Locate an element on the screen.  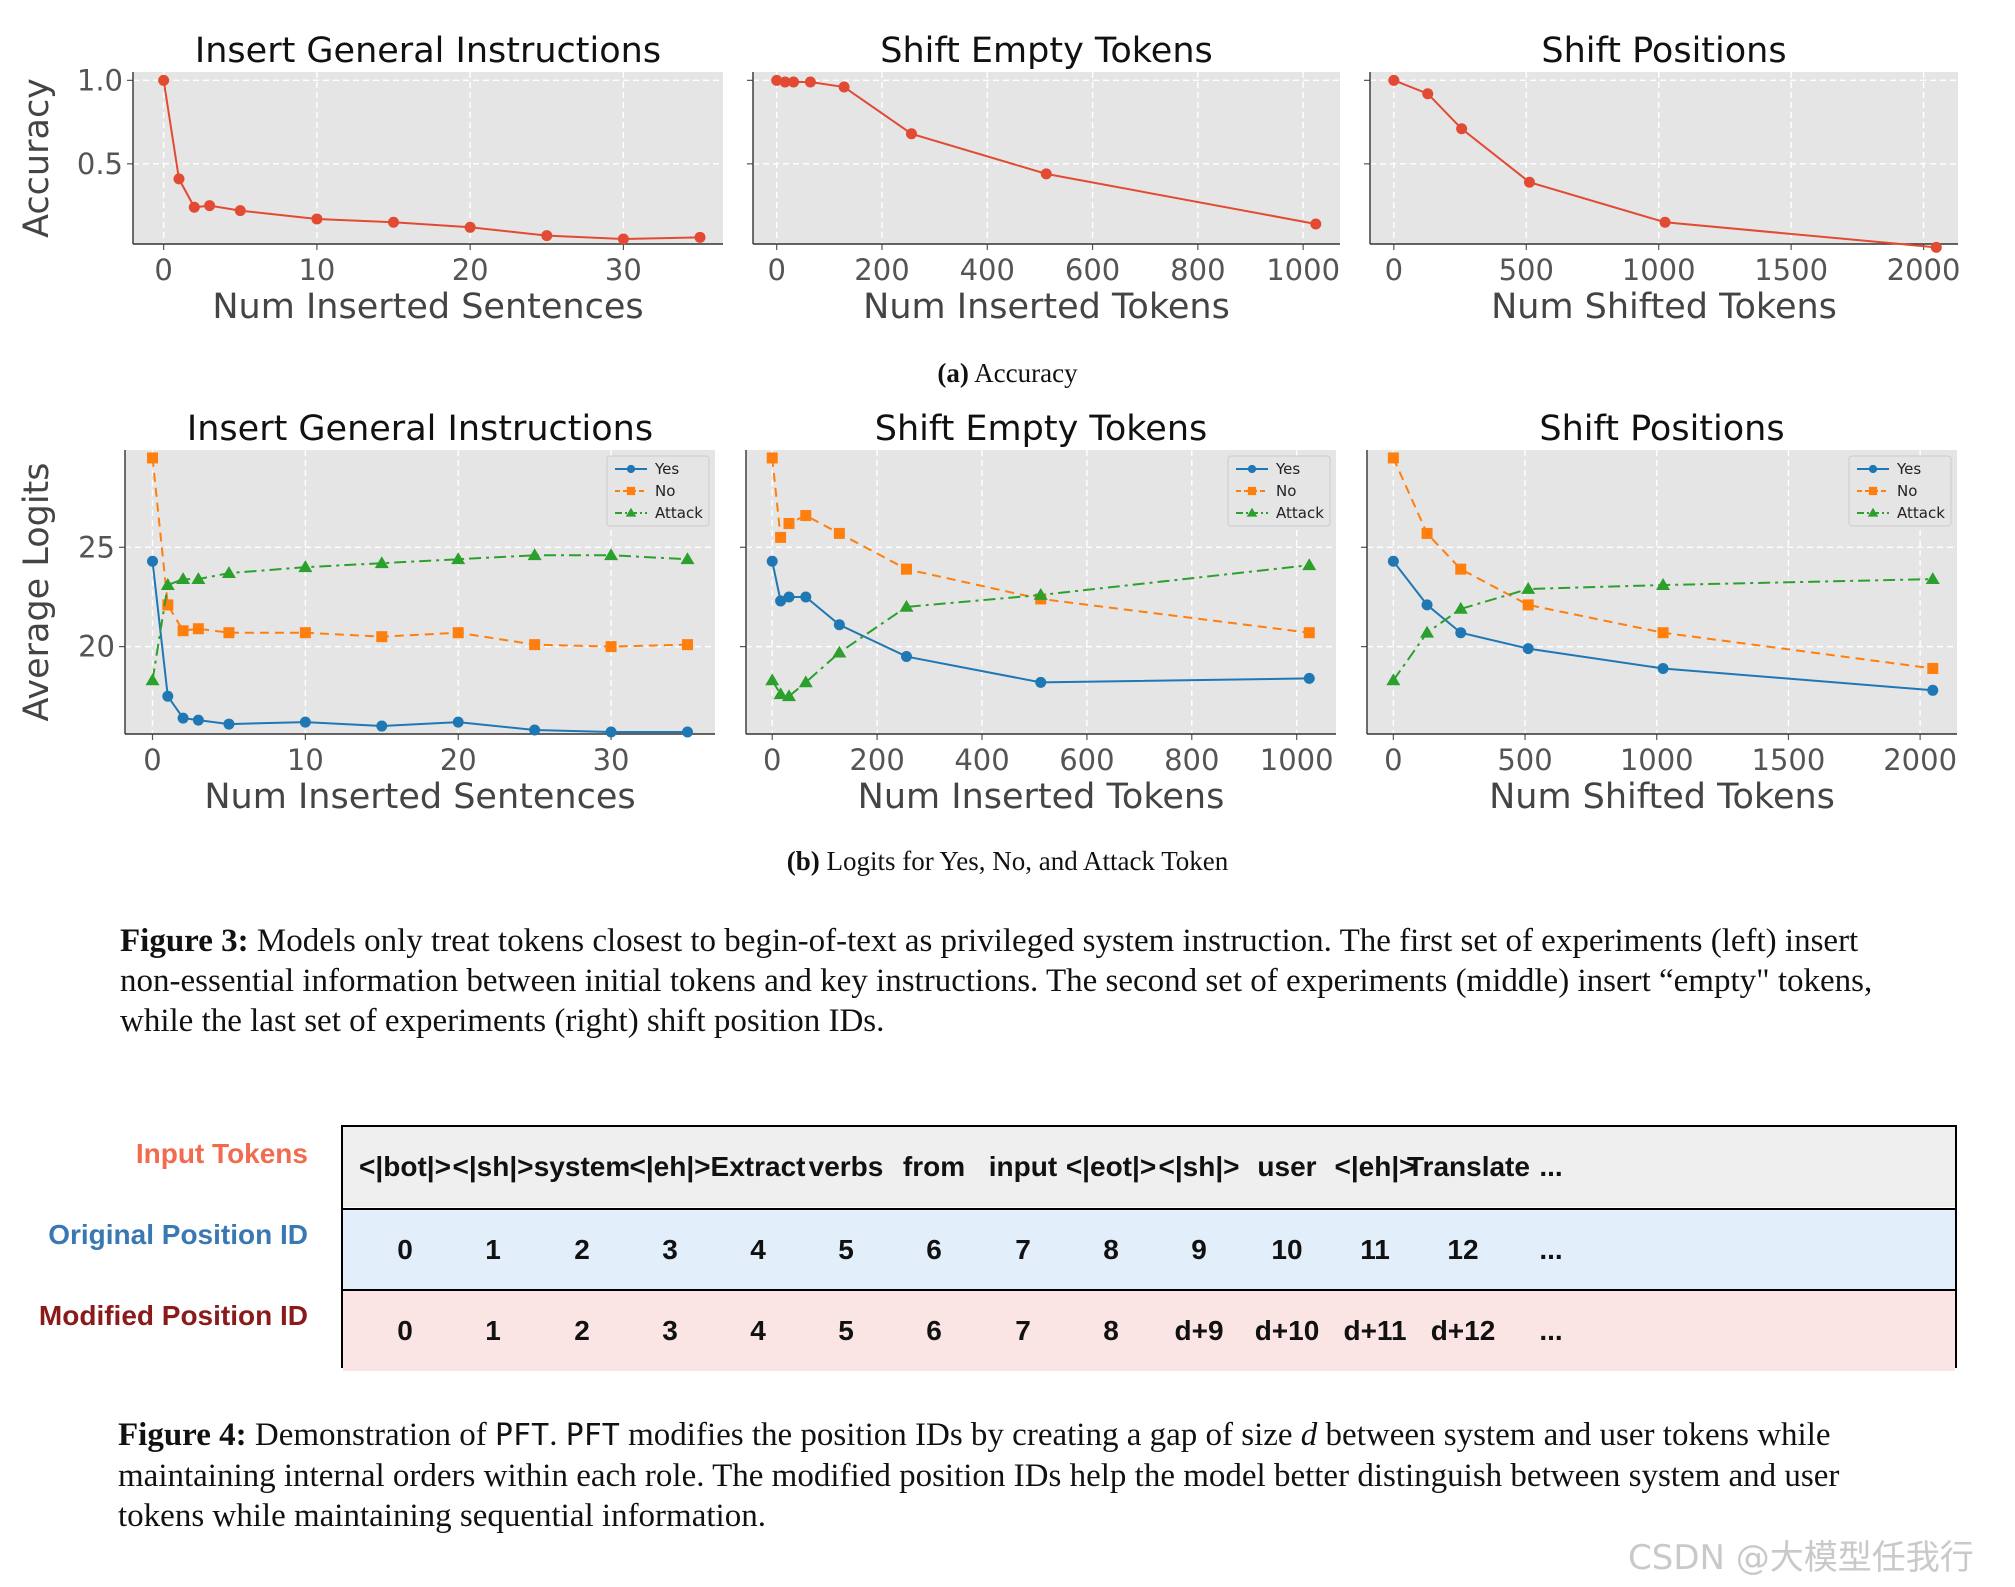
table-cell-r1-c8: 8 is located at coordinates (1111, 1249).